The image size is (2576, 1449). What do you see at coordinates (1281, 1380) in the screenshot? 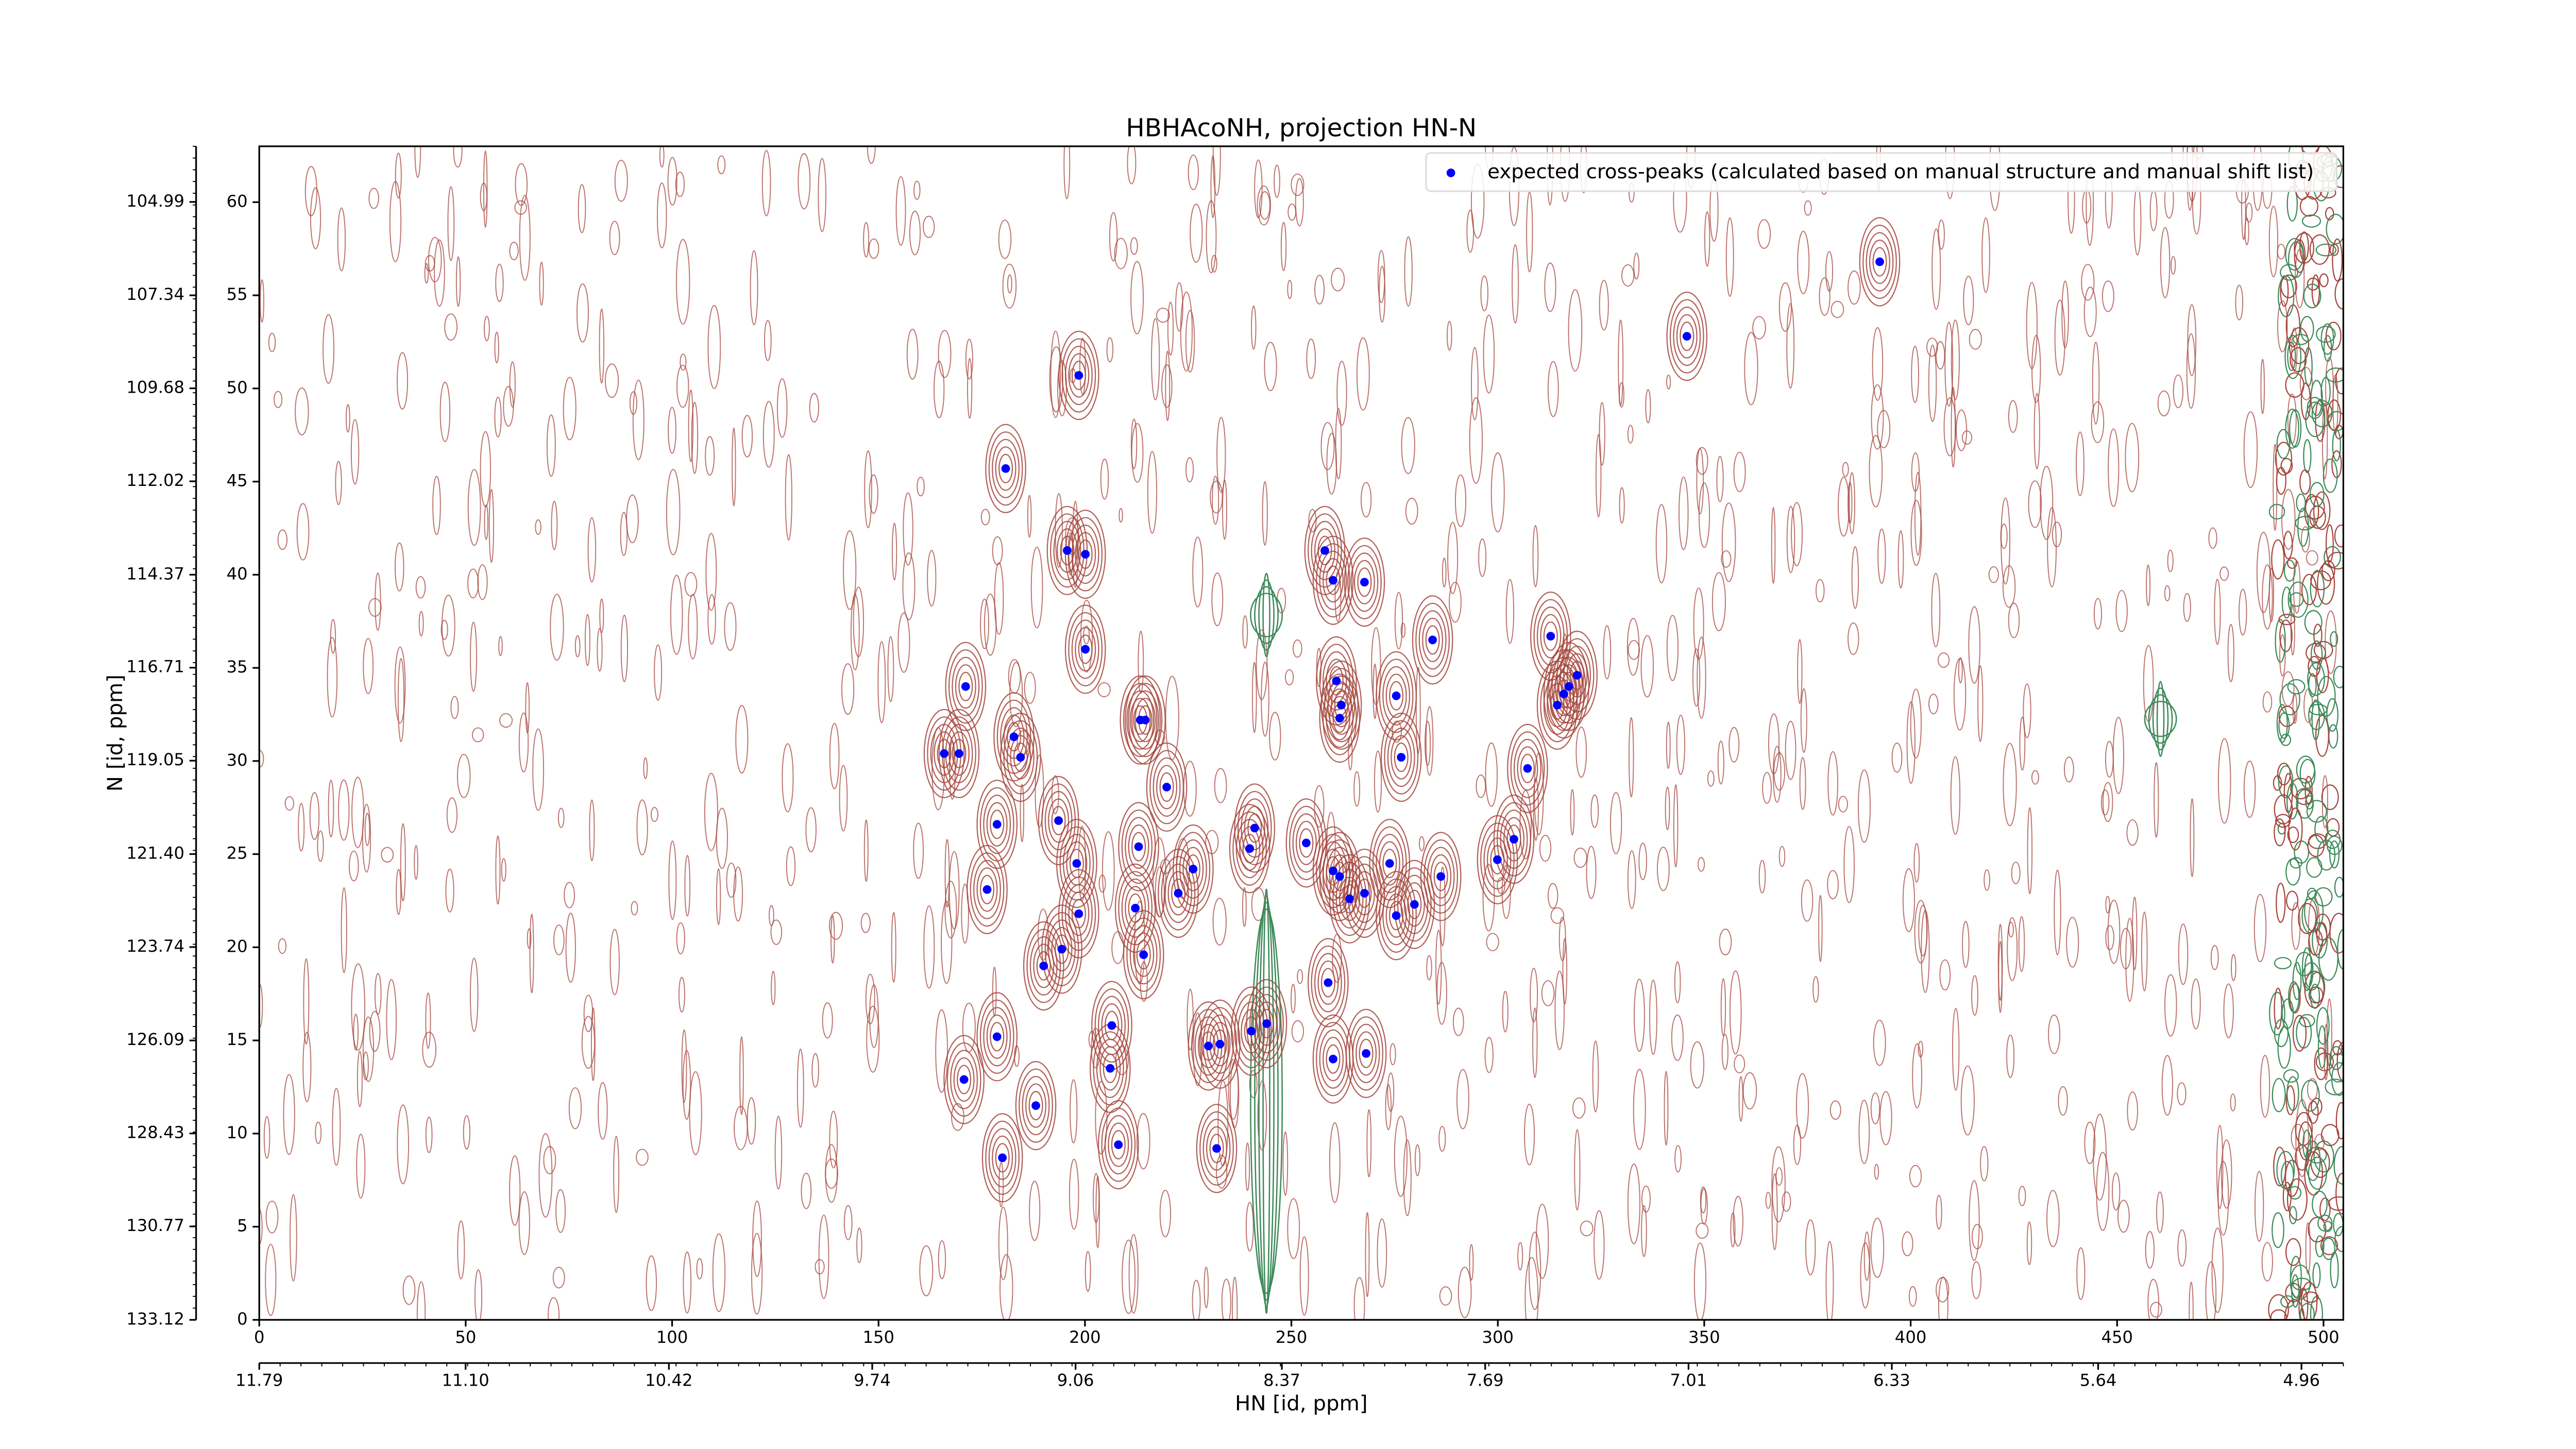
I see `x2-tick-label: 8.37` at bounding box center [1281, 1380].